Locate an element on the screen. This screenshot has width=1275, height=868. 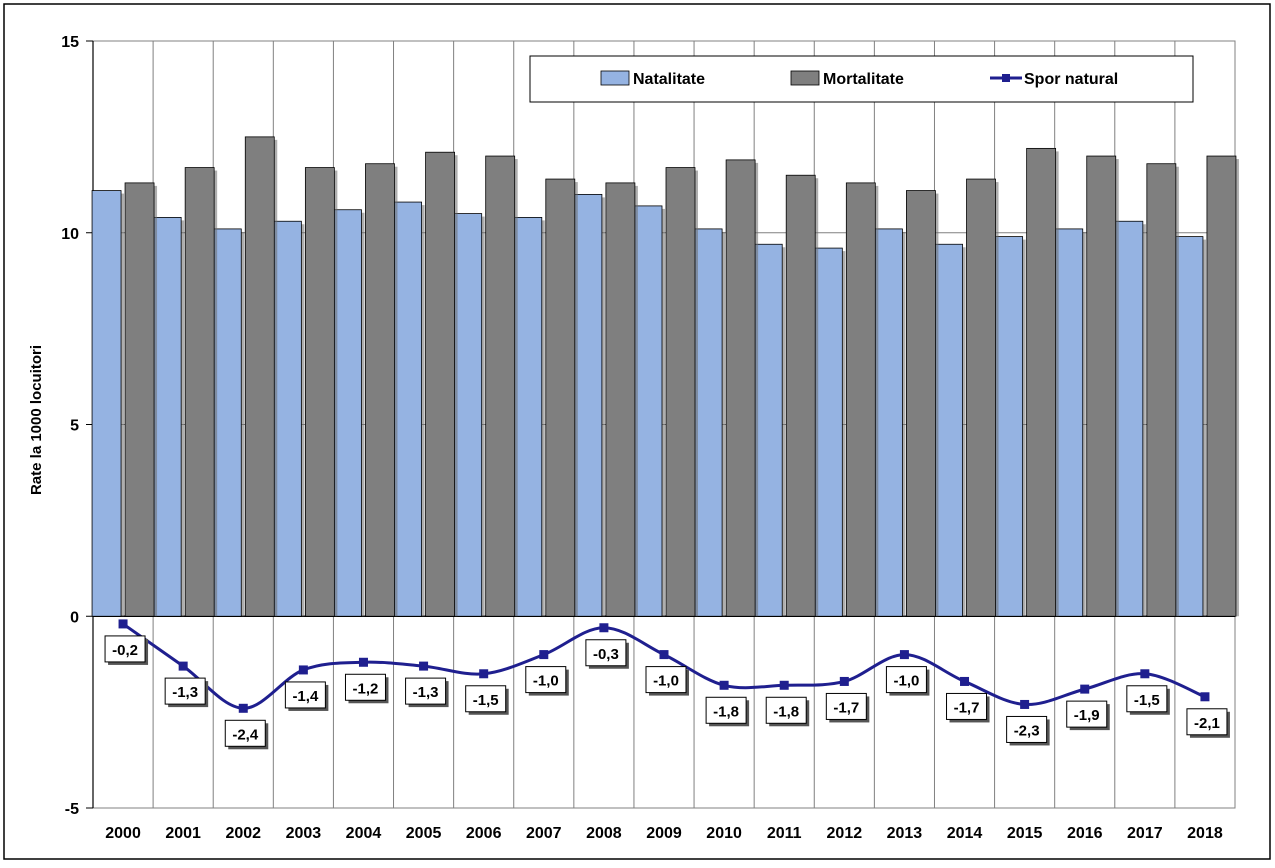
line-series is located at coordinates (664, 666).